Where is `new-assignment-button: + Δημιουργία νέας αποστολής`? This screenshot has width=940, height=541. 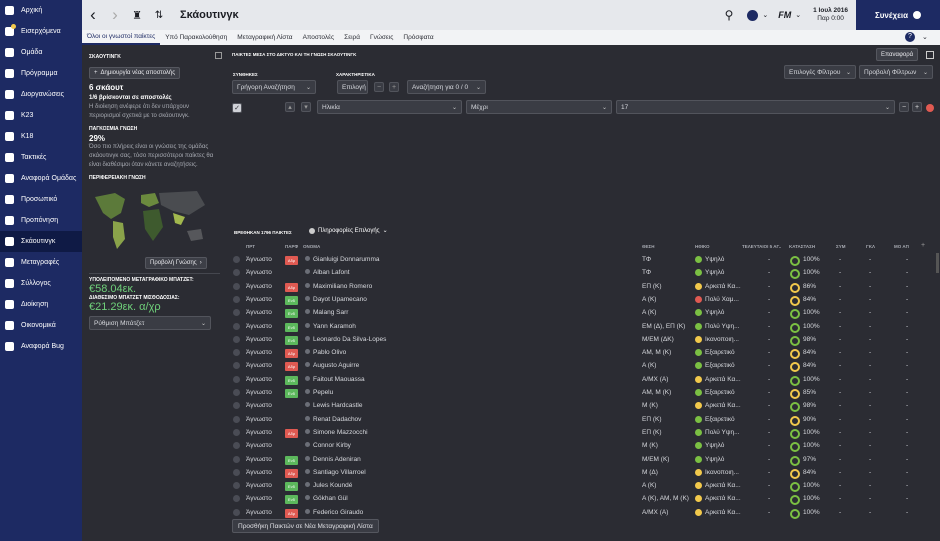
new-assignment-button: + Δημιουργία νέας αποστολής is located at coordinates (135, 73).